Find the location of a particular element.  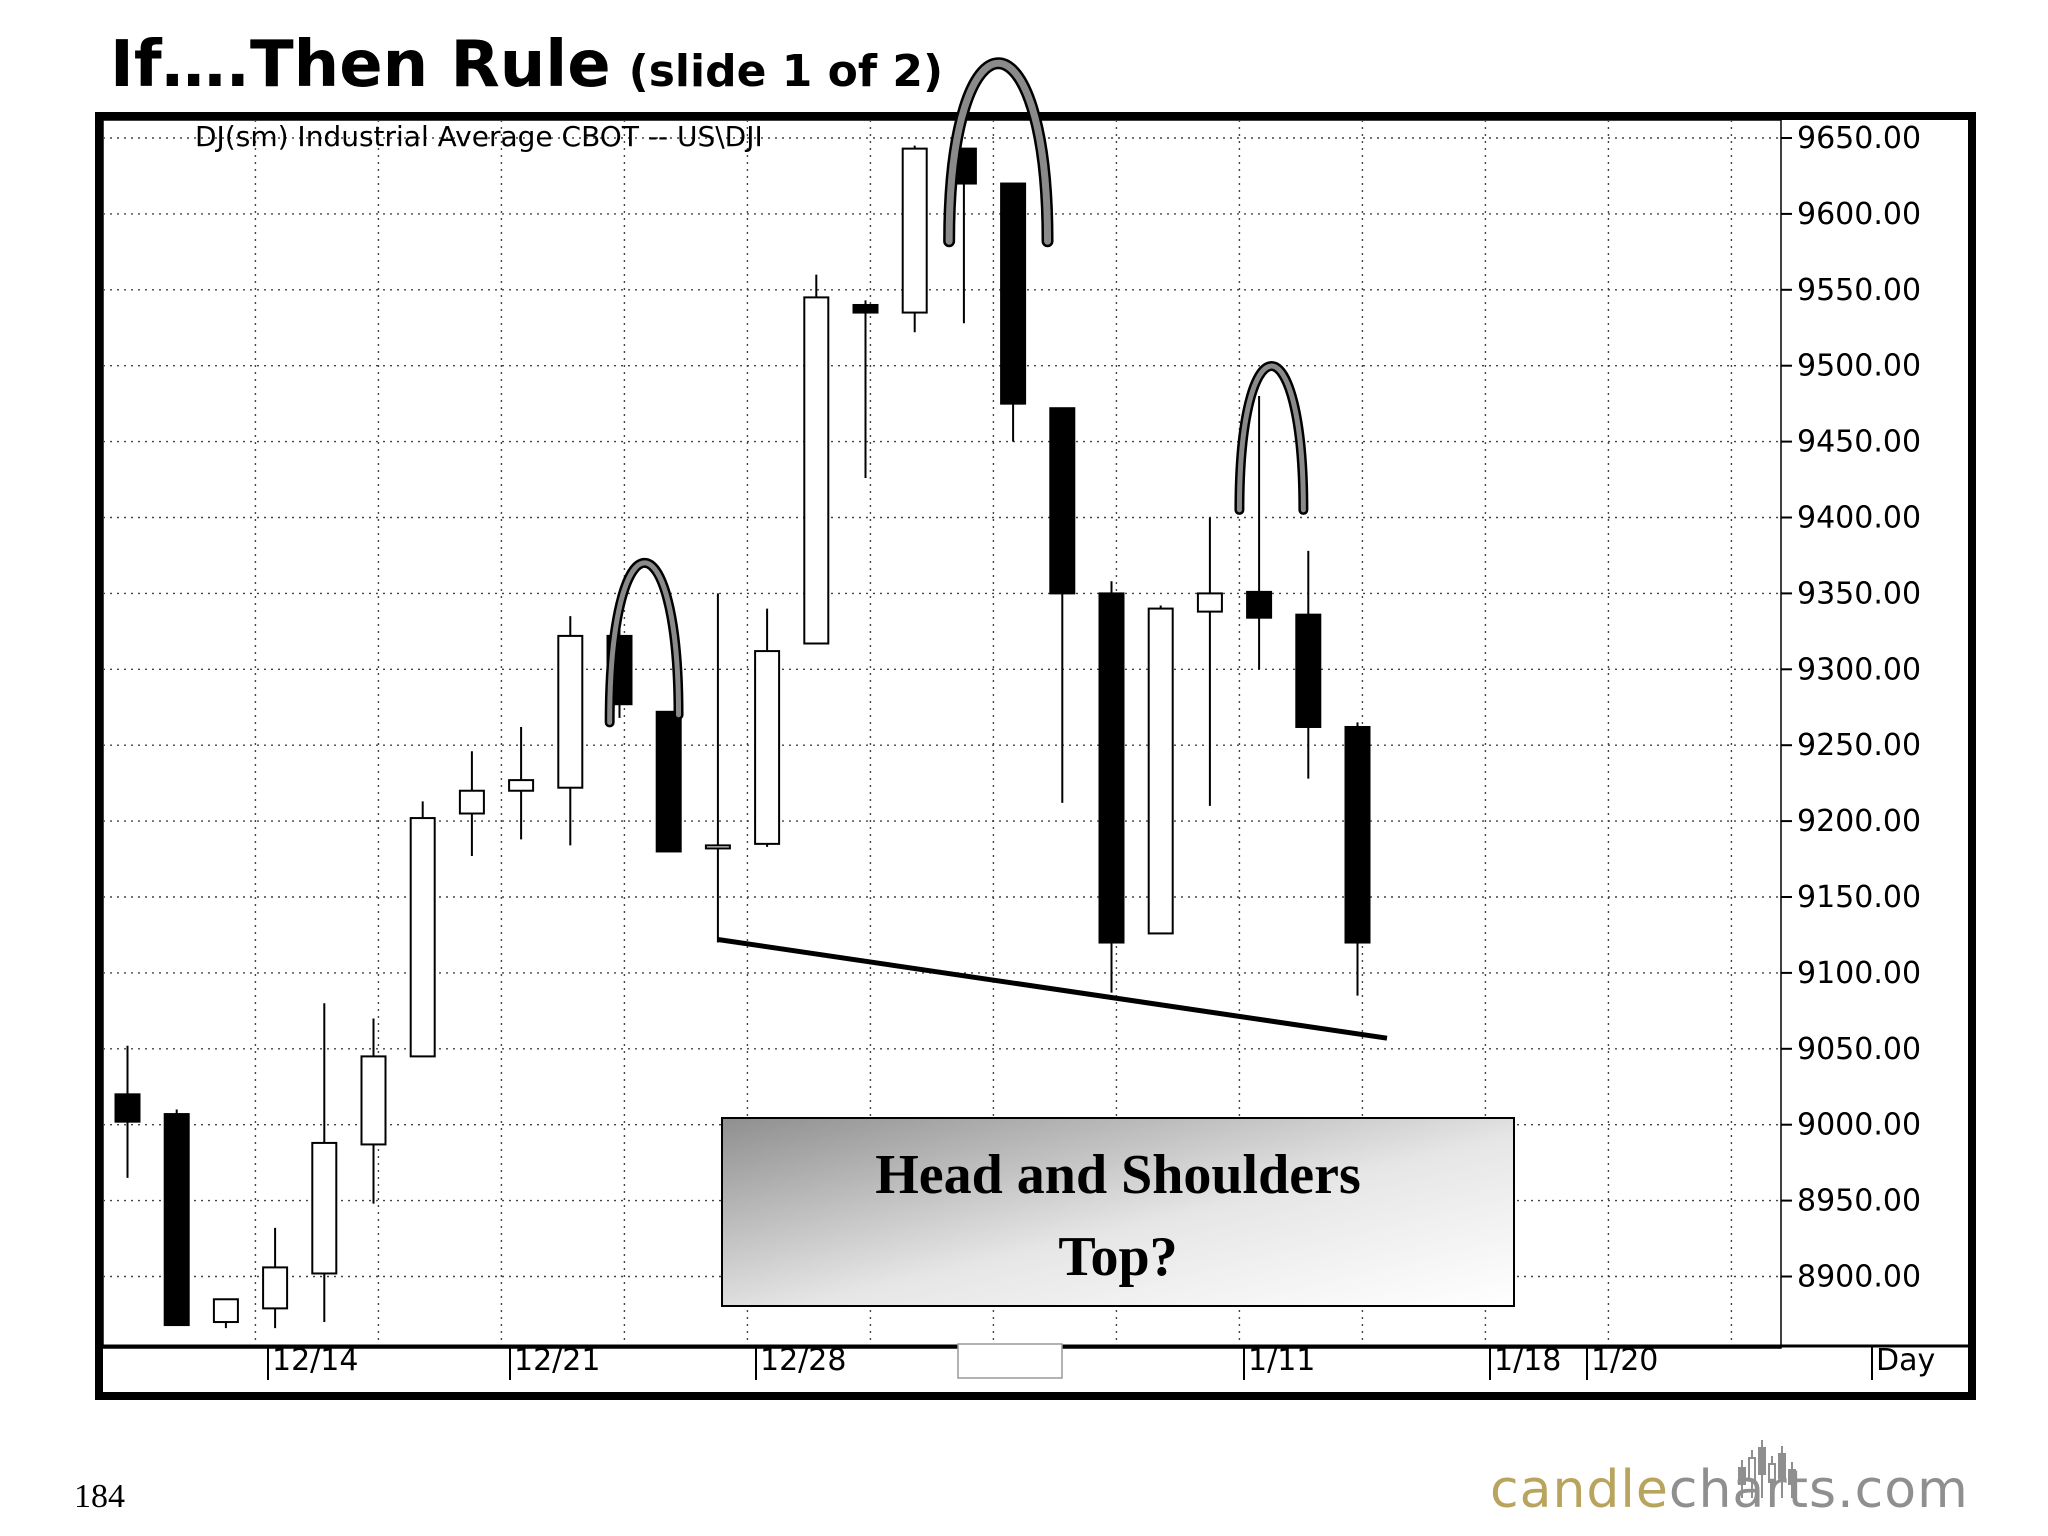

annotation-line-1: Head and Shoulders is located at coordinates (1118, 1175).